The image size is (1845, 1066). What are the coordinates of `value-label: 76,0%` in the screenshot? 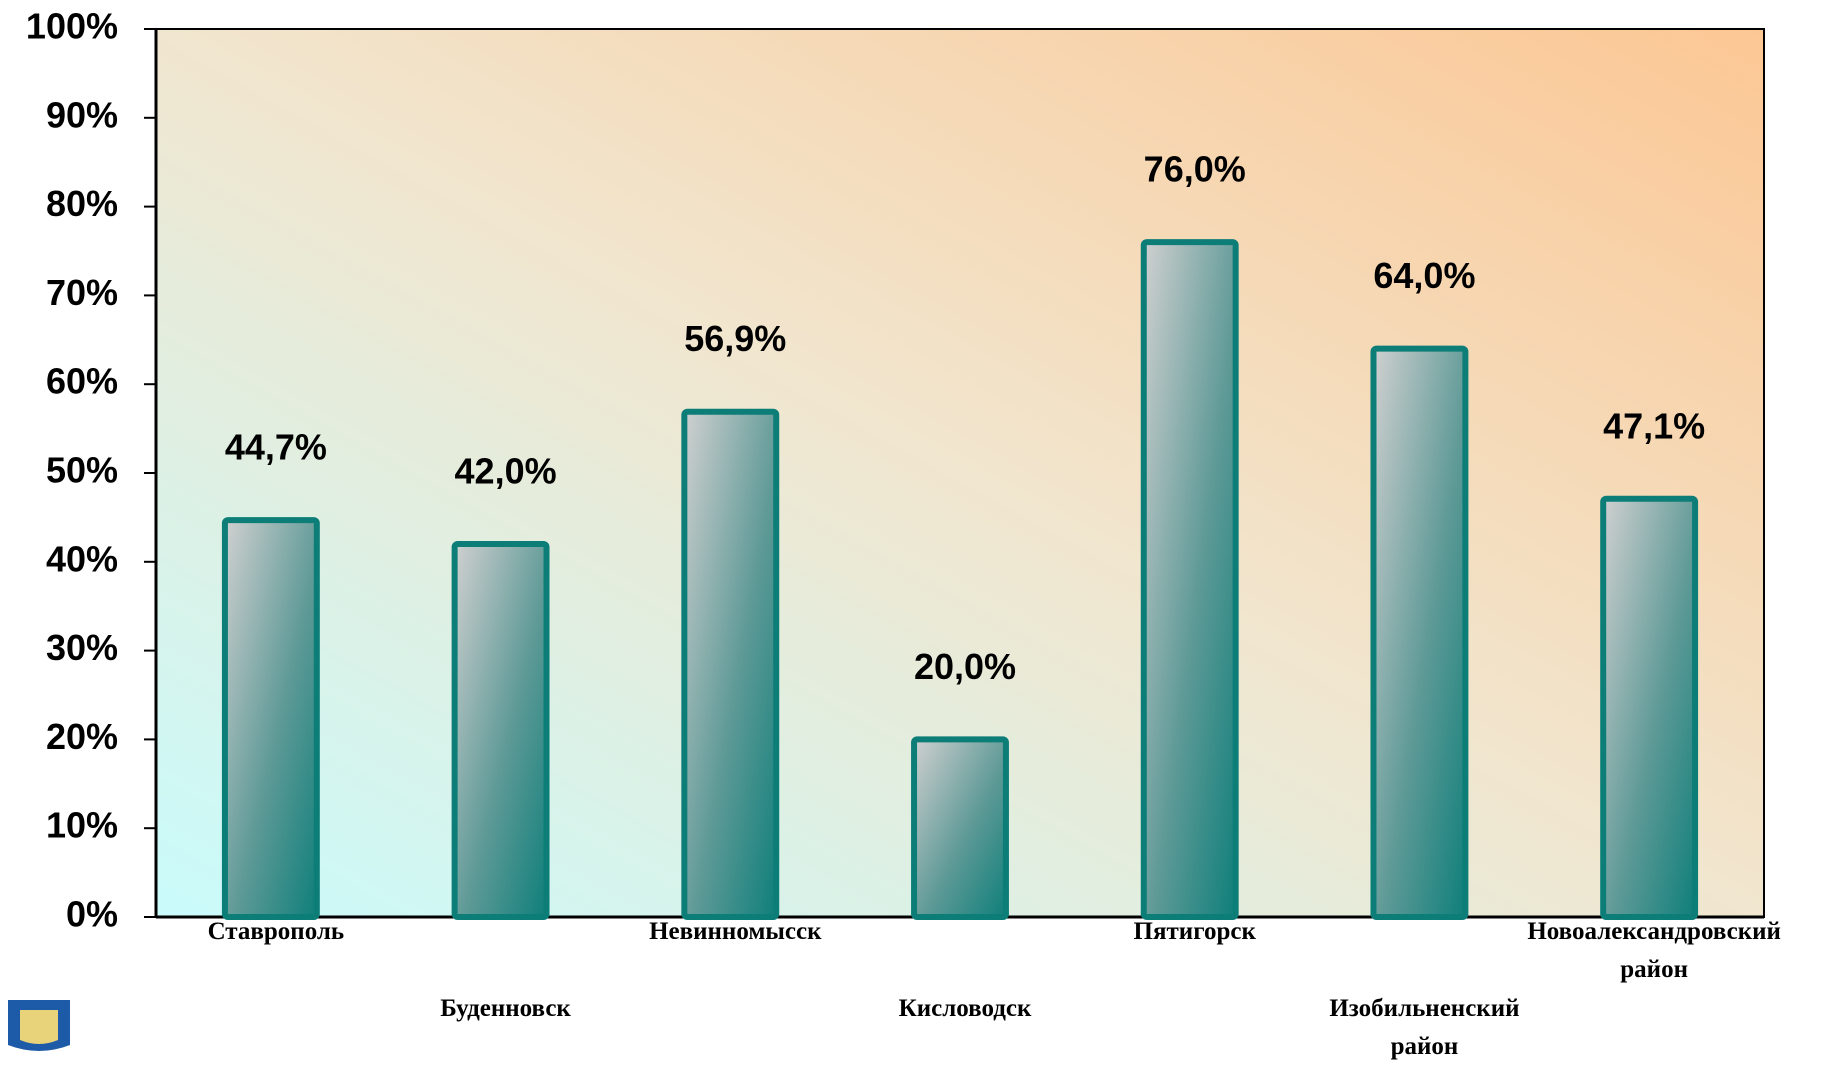 It's located at (1195, 169).